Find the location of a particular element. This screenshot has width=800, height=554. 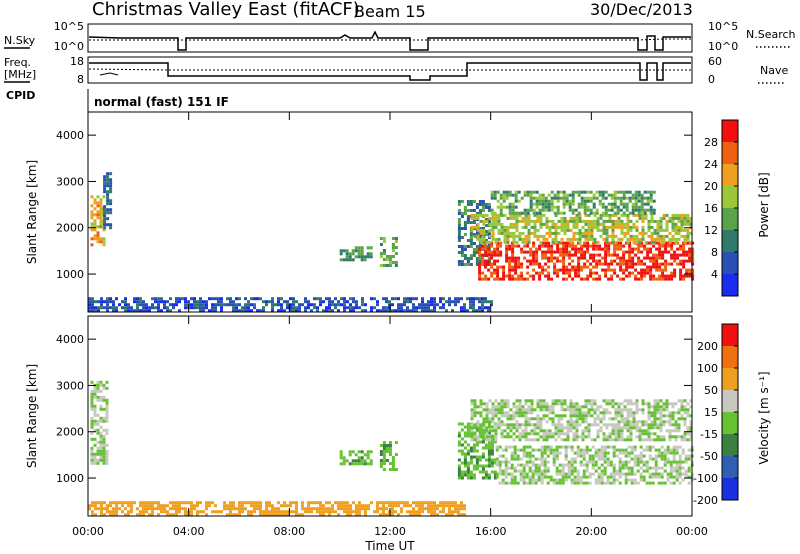

velocity-ytick-label: 3000 is located at coordinates (70, 385).